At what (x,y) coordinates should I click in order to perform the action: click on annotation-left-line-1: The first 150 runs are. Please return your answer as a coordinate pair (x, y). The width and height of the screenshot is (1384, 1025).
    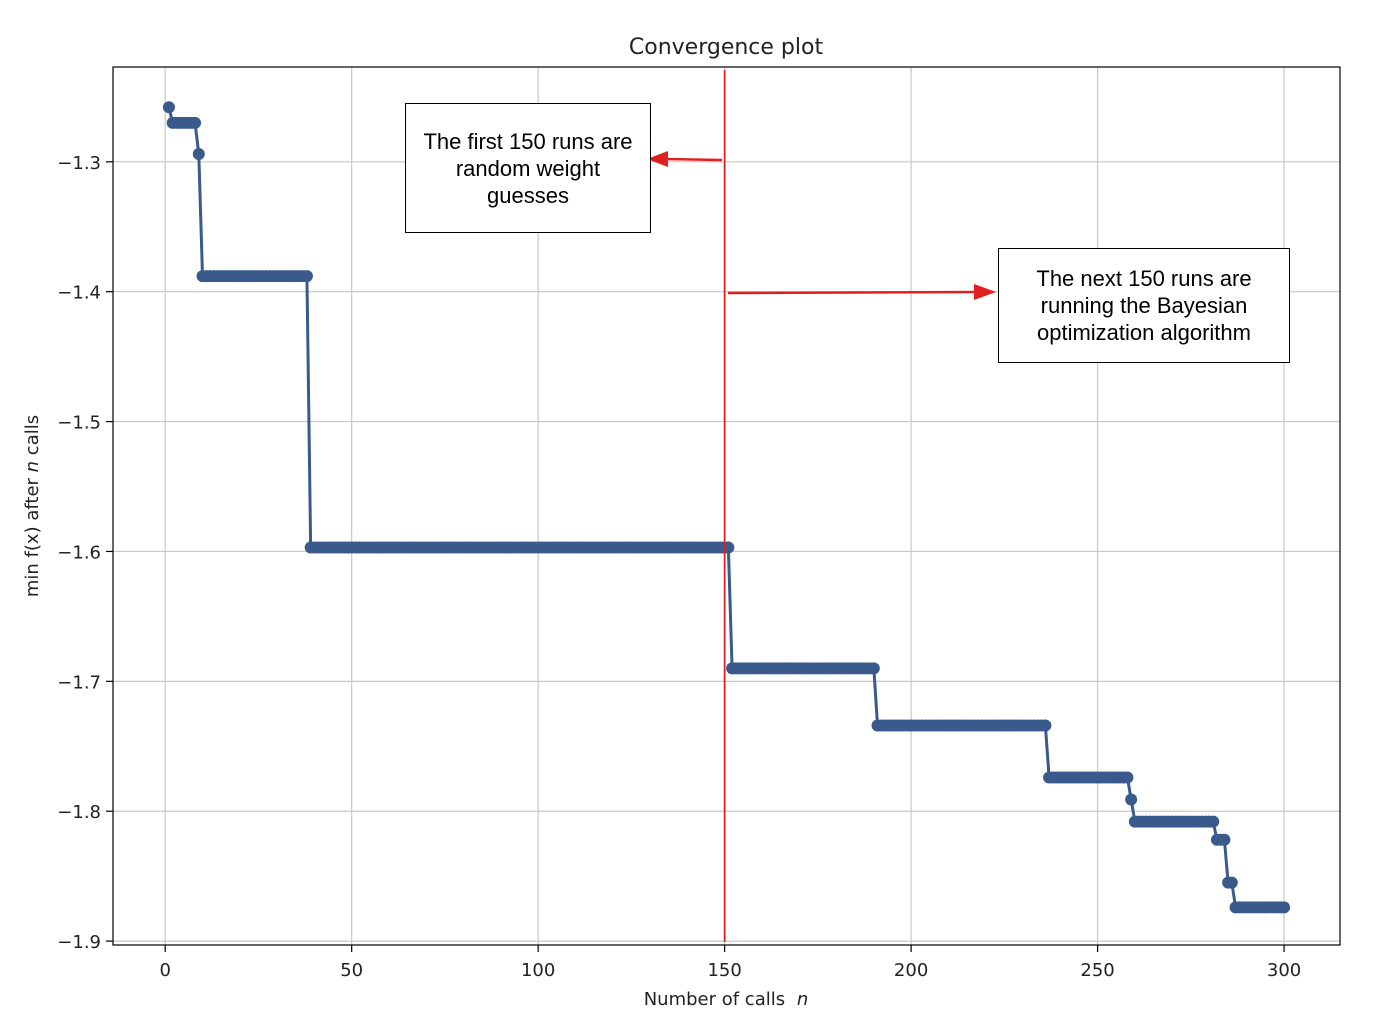
    Looking at the image, I should click on (528, 141).